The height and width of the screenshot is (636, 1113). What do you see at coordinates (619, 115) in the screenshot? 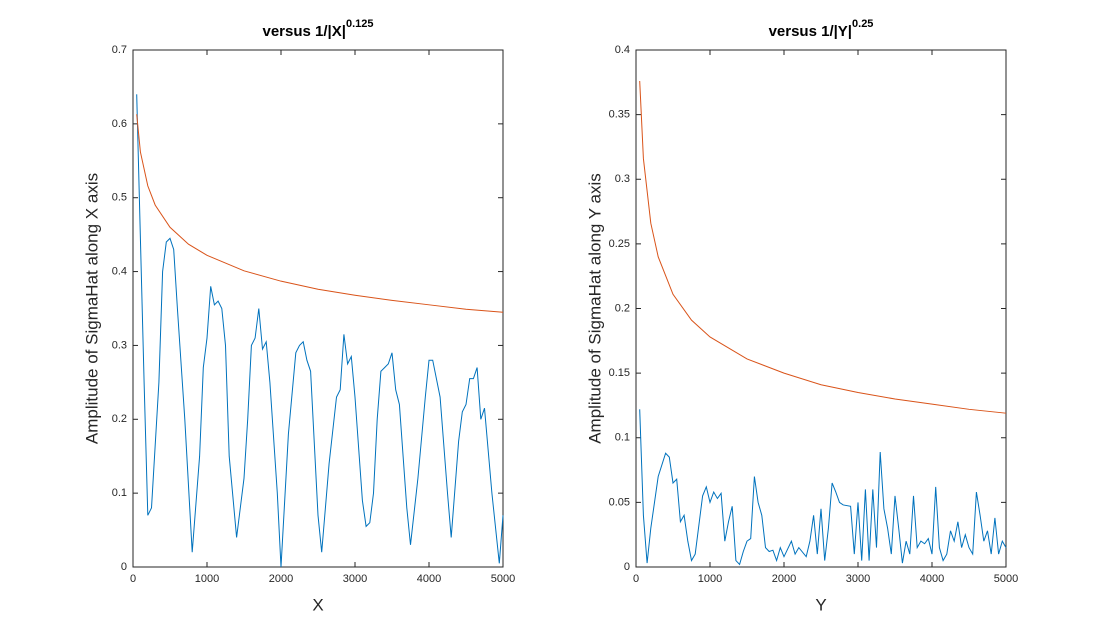
I see `y-tick-label: 0.35` at bounding box center [619, 115].